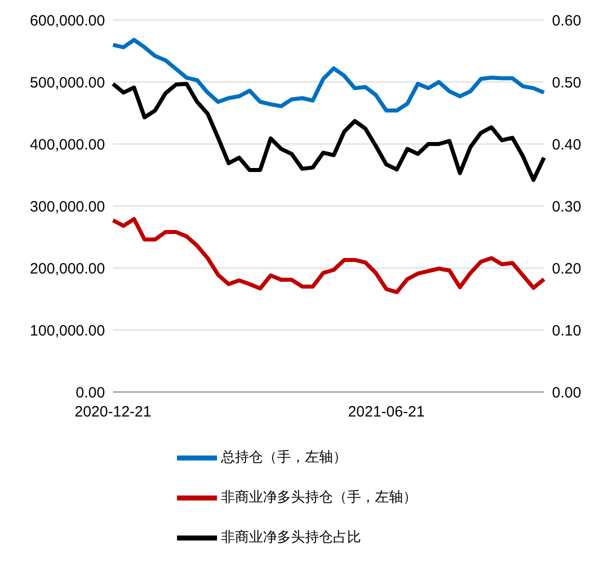  I want to click on y-tick-label: 400,000.00, so click(67, 145).